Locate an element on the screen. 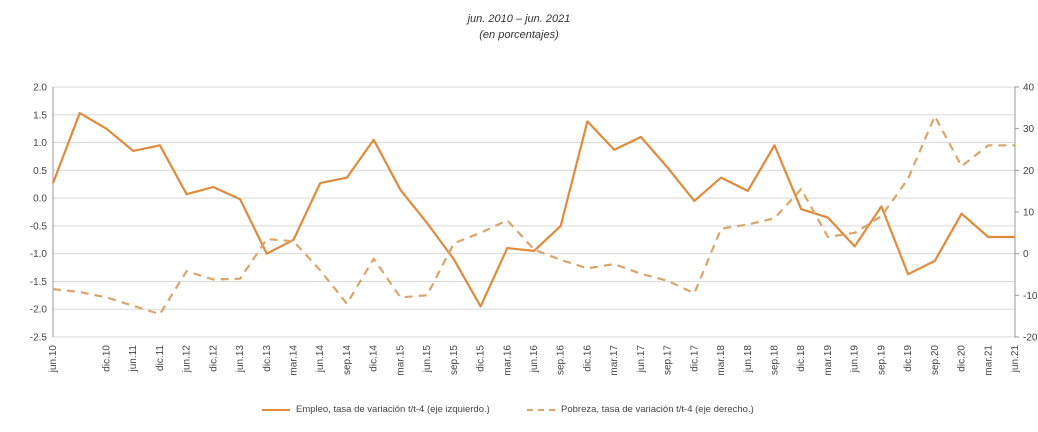 The image size is (1038, 432). right-axis-ticks: 40 30 20 10 0 -10 -20 is located at coordinates (1026, 213).